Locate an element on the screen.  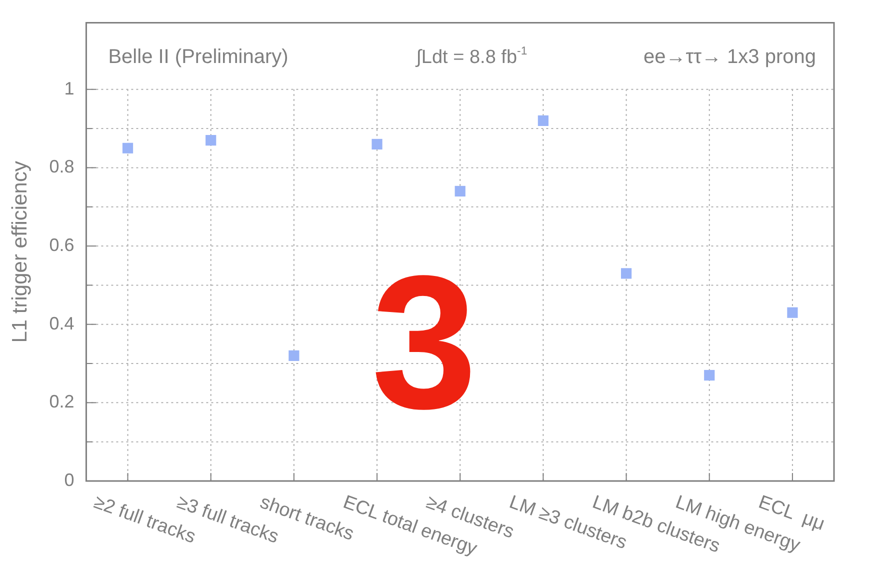
y-tick-label: 0.4 is located at coordinates (61, 323).